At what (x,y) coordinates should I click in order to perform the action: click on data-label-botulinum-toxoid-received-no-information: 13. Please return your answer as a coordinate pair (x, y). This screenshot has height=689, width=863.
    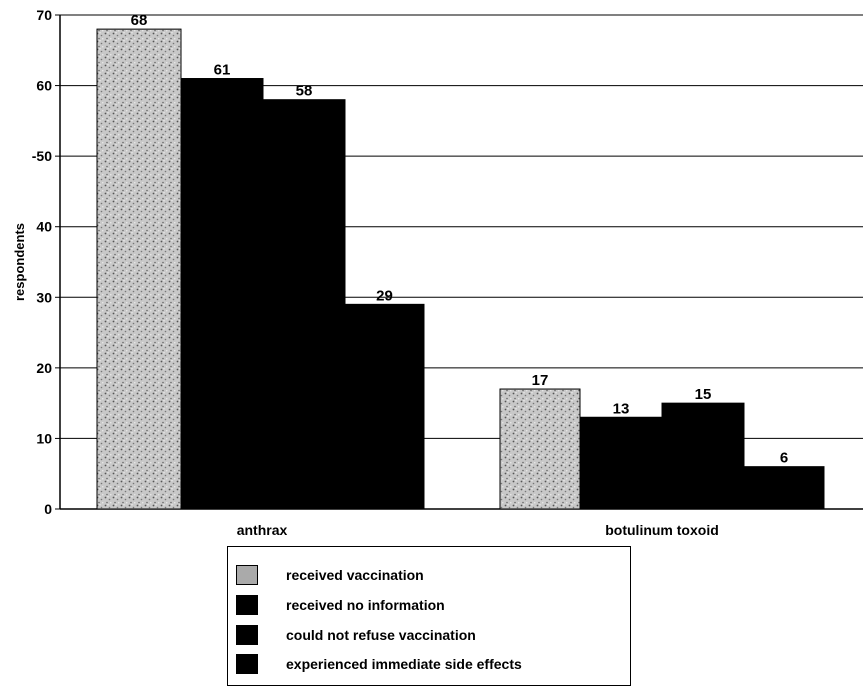
    Looking at the image, I should click on (621, 408).